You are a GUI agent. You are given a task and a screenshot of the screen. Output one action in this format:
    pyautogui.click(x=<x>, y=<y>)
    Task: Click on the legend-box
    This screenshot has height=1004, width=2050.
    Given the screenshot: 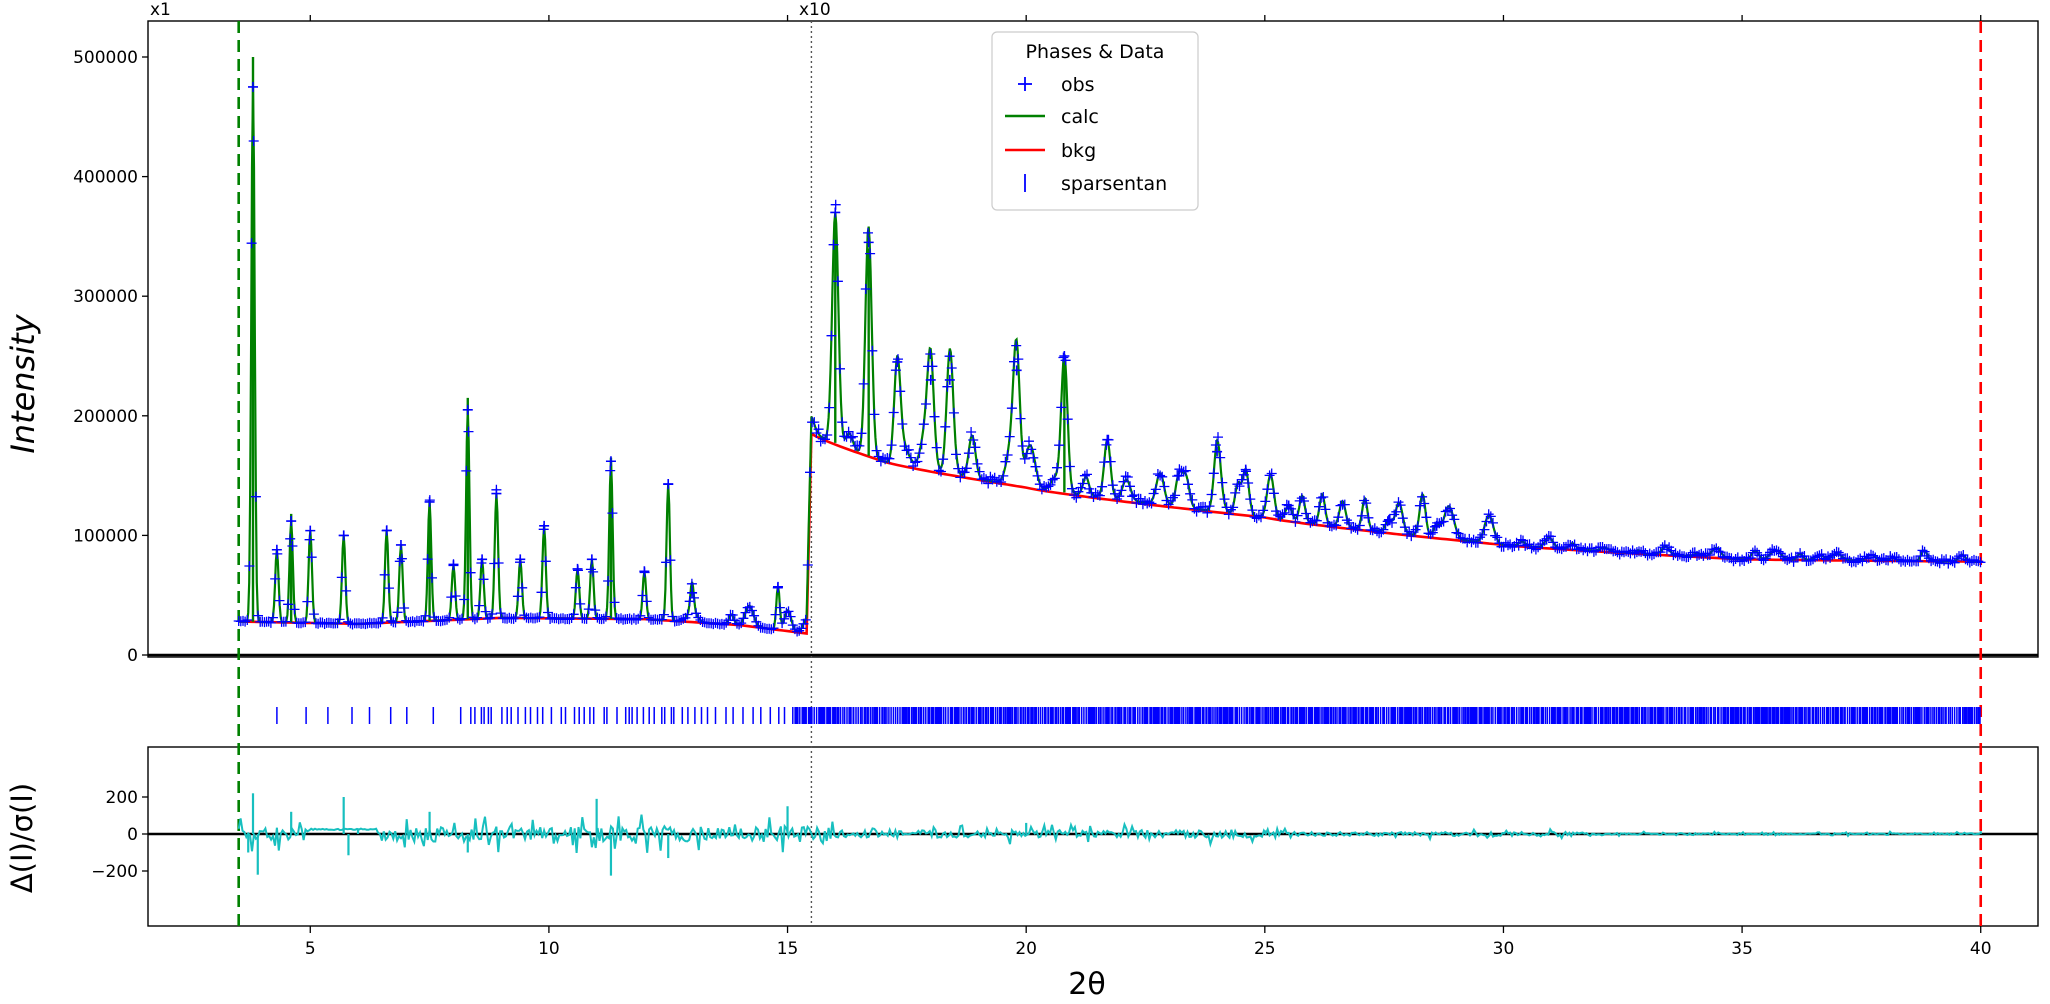 What is the action you would take?
    pyautogui.click(x=1095, y=121)
    